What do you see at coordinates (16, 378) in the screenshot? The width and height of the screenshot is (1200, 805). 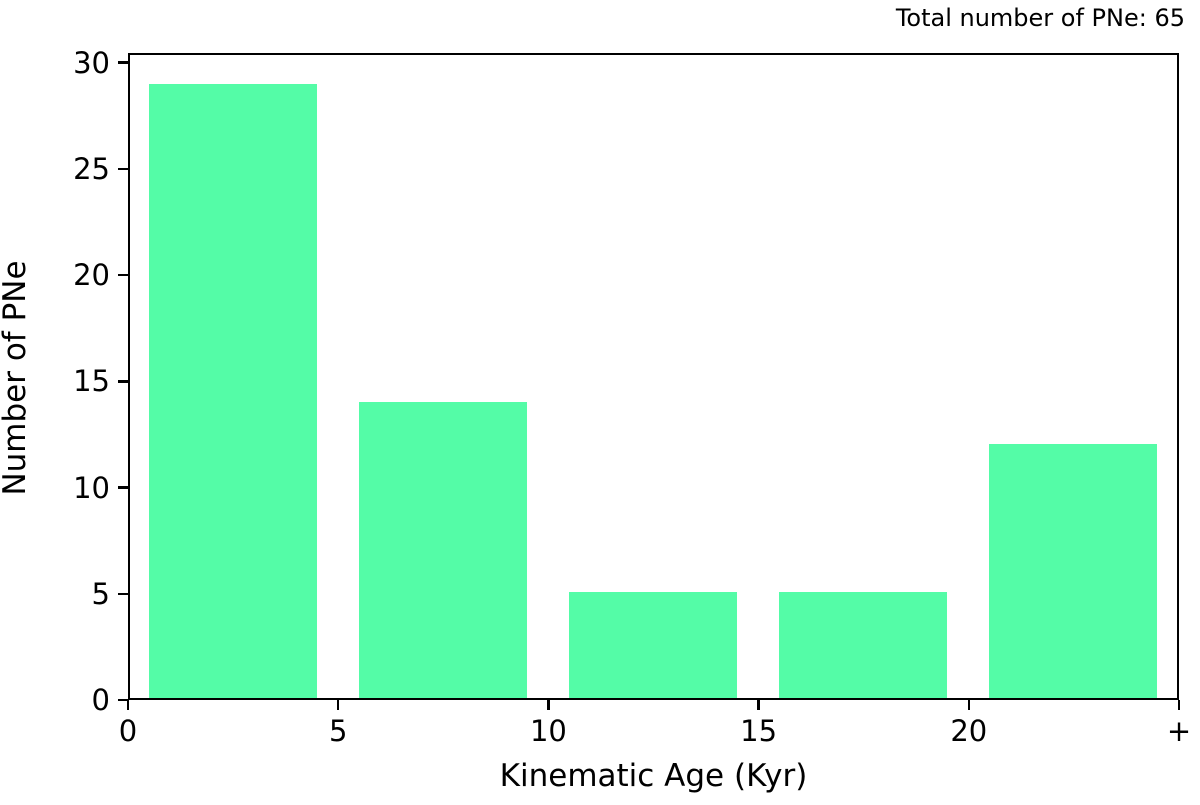 I see `y-axis-label: Number of PNe` at bounding box center [16, 378].